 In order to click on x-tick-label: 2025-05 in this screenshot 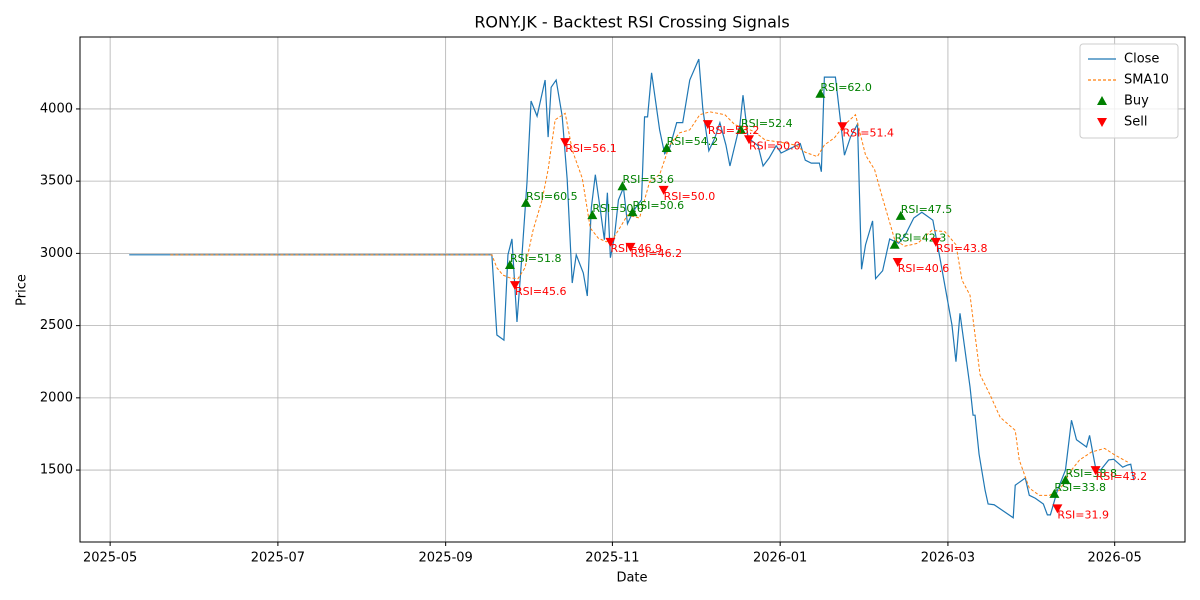, I will do `click(110, 558)`.